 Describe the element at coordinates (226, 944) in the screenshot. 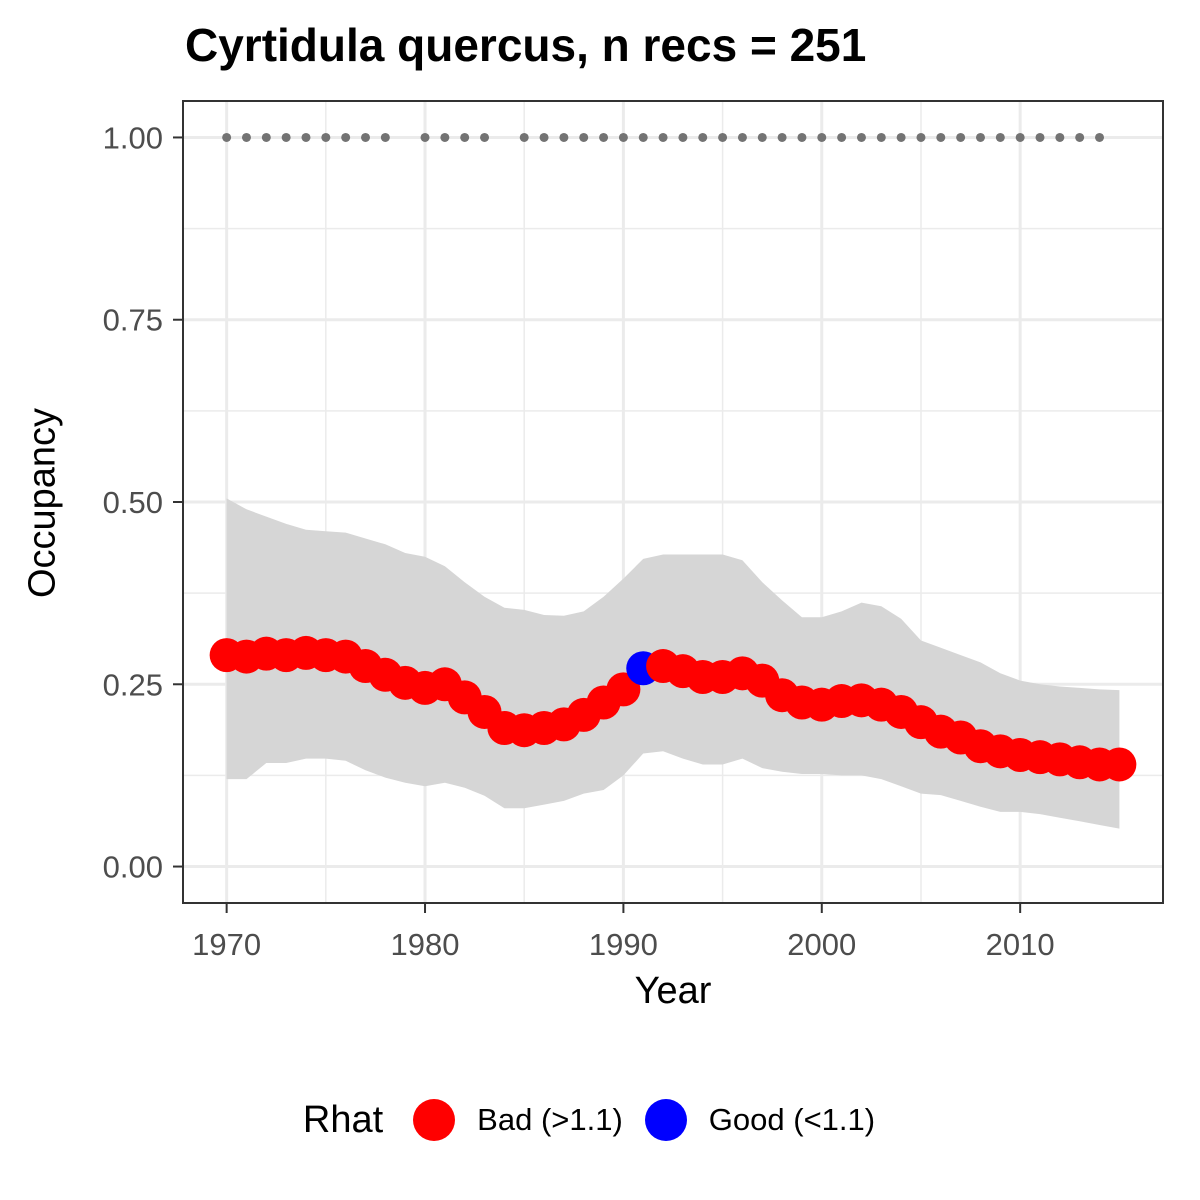

I see `x-tick-label: 1970` at that location.